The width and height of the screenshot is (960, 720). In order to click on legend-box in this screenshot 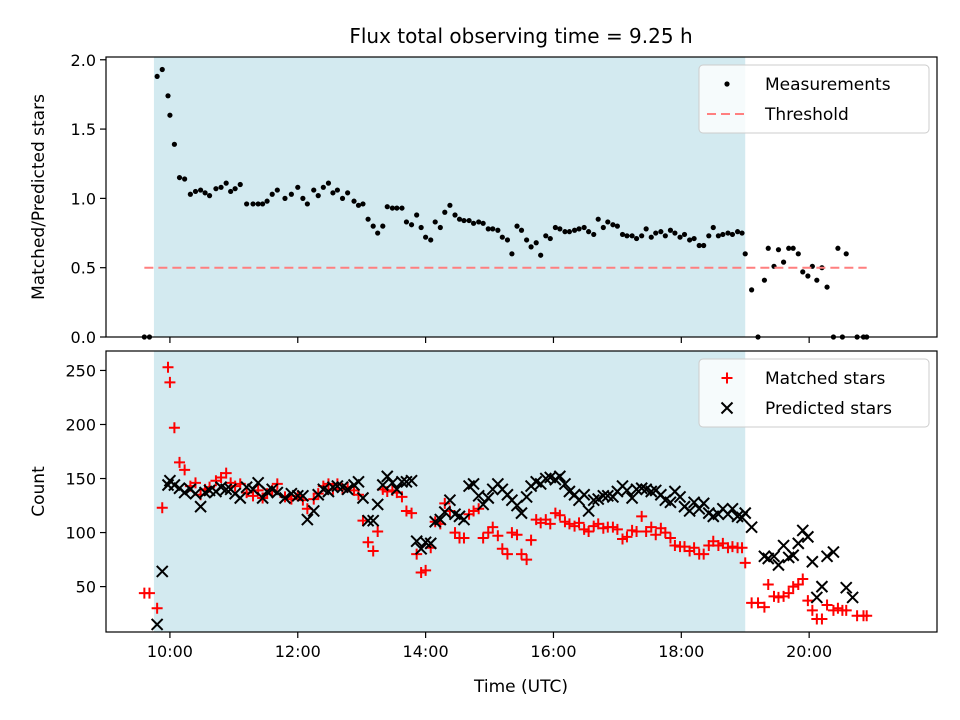, I will do `click(814, 393)`.